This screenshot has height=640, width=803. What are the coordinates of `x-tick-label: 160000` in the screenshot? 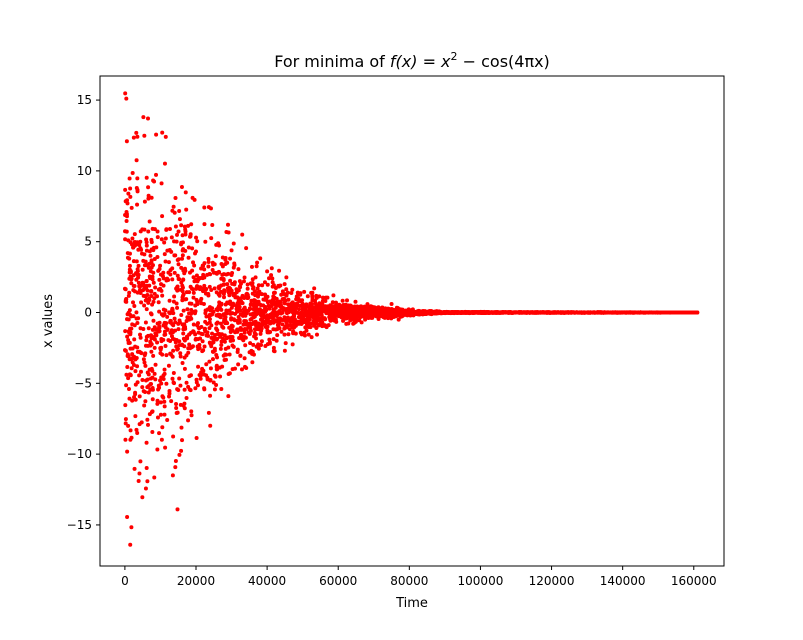 It's located at (694, 581).